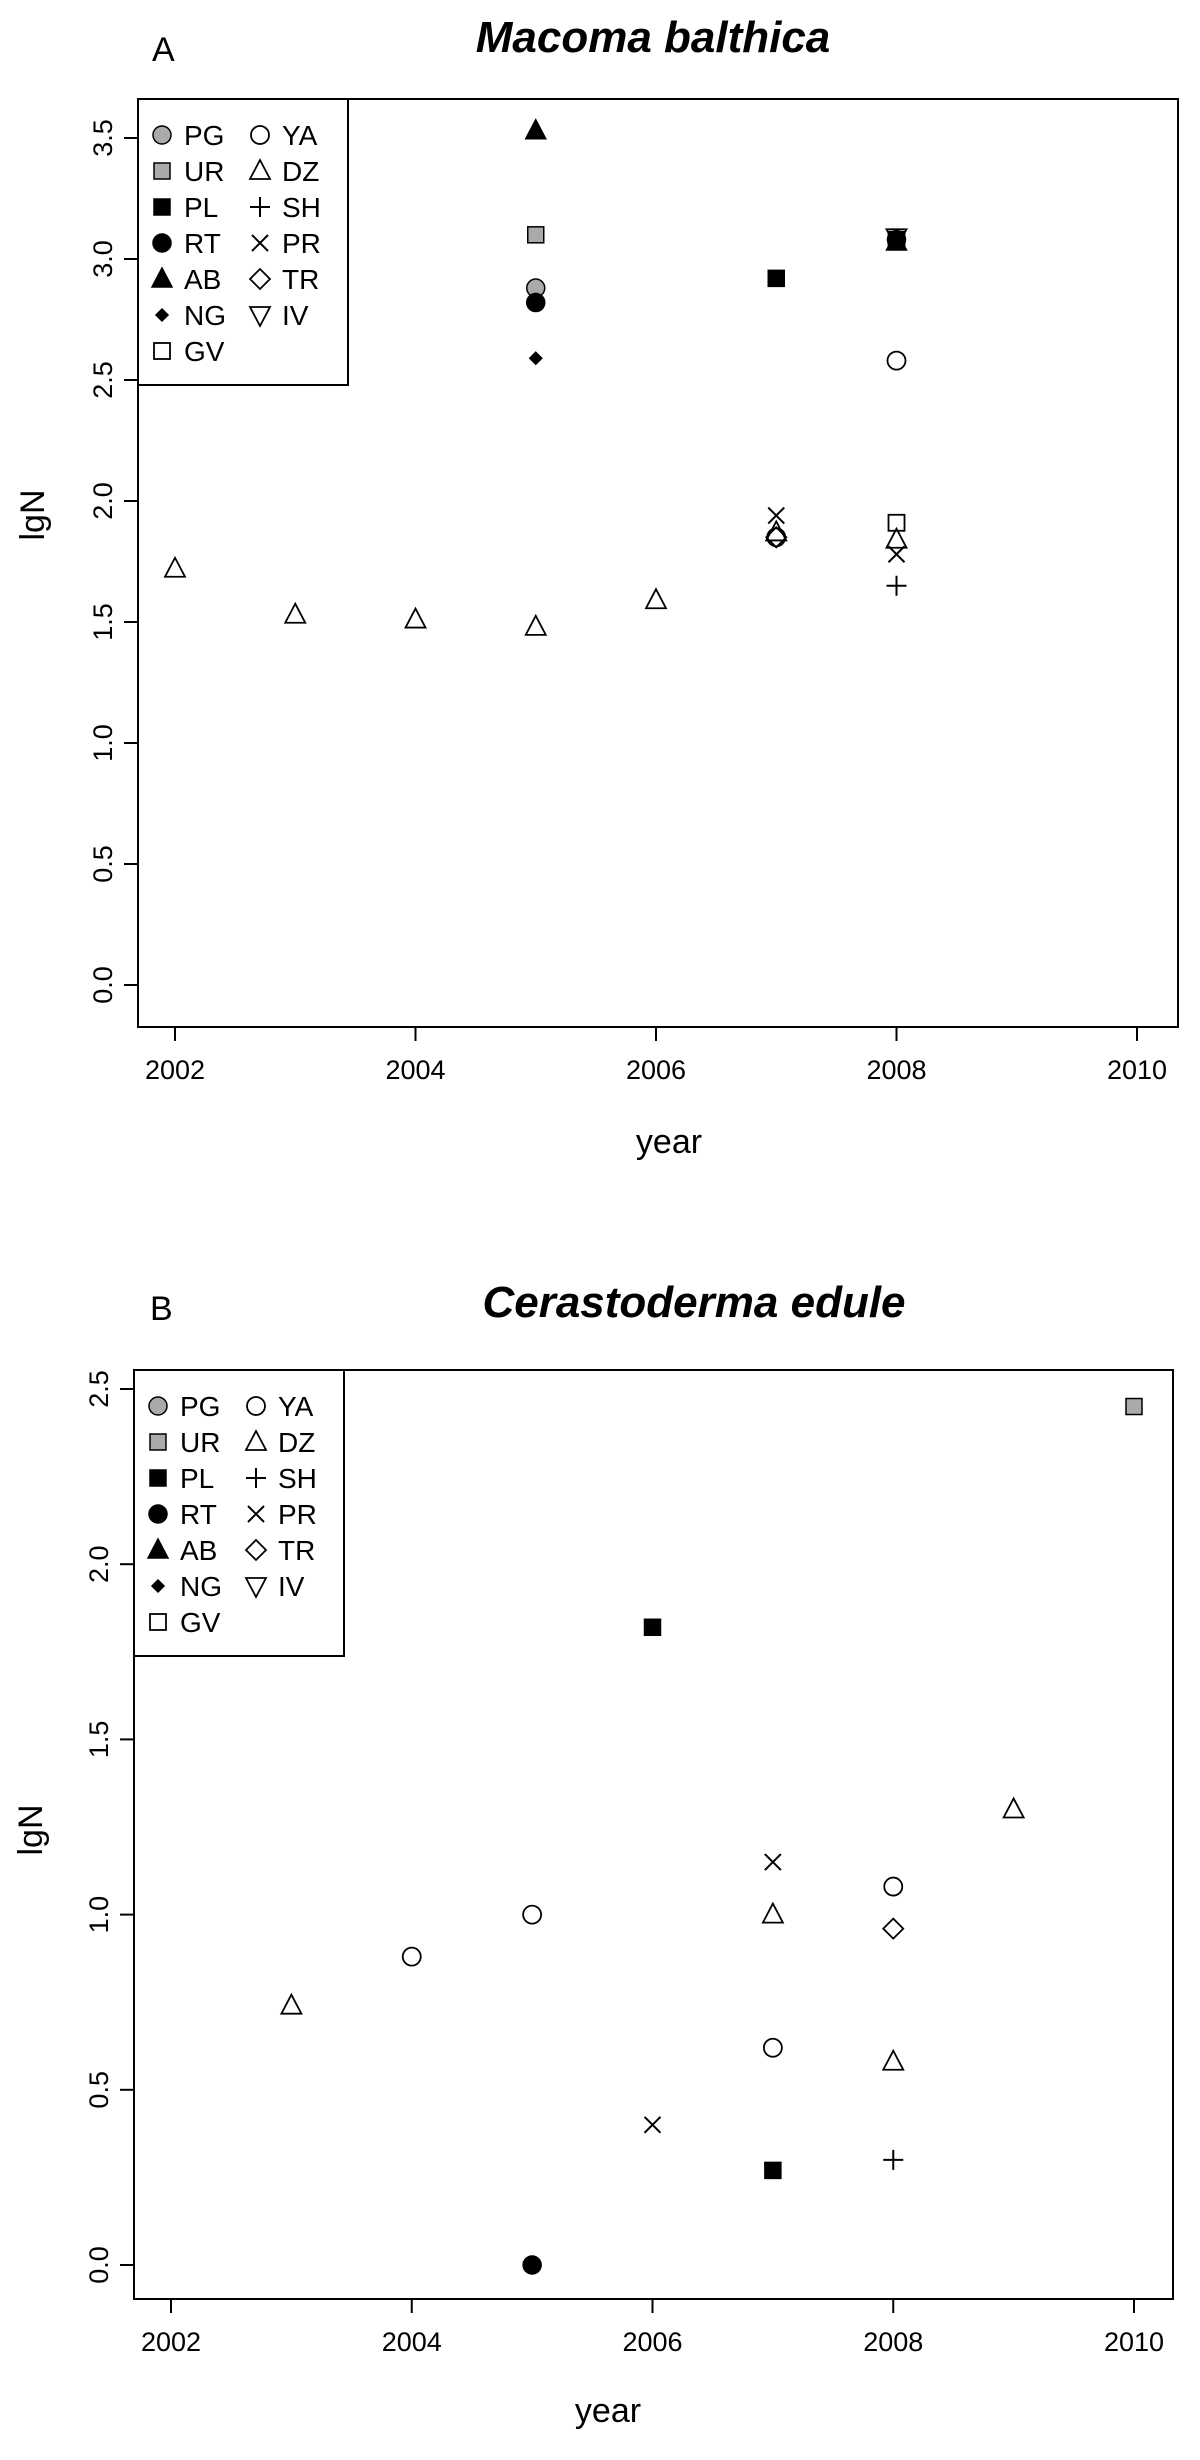 This screenshot has height=2460, width=1200. Describe the element at coordinates (113, 561) in the screenshot. I see `y-axis: 0.0 0.5 1.0 1.5 2.0 2.5 3.0 3.5` at that location.